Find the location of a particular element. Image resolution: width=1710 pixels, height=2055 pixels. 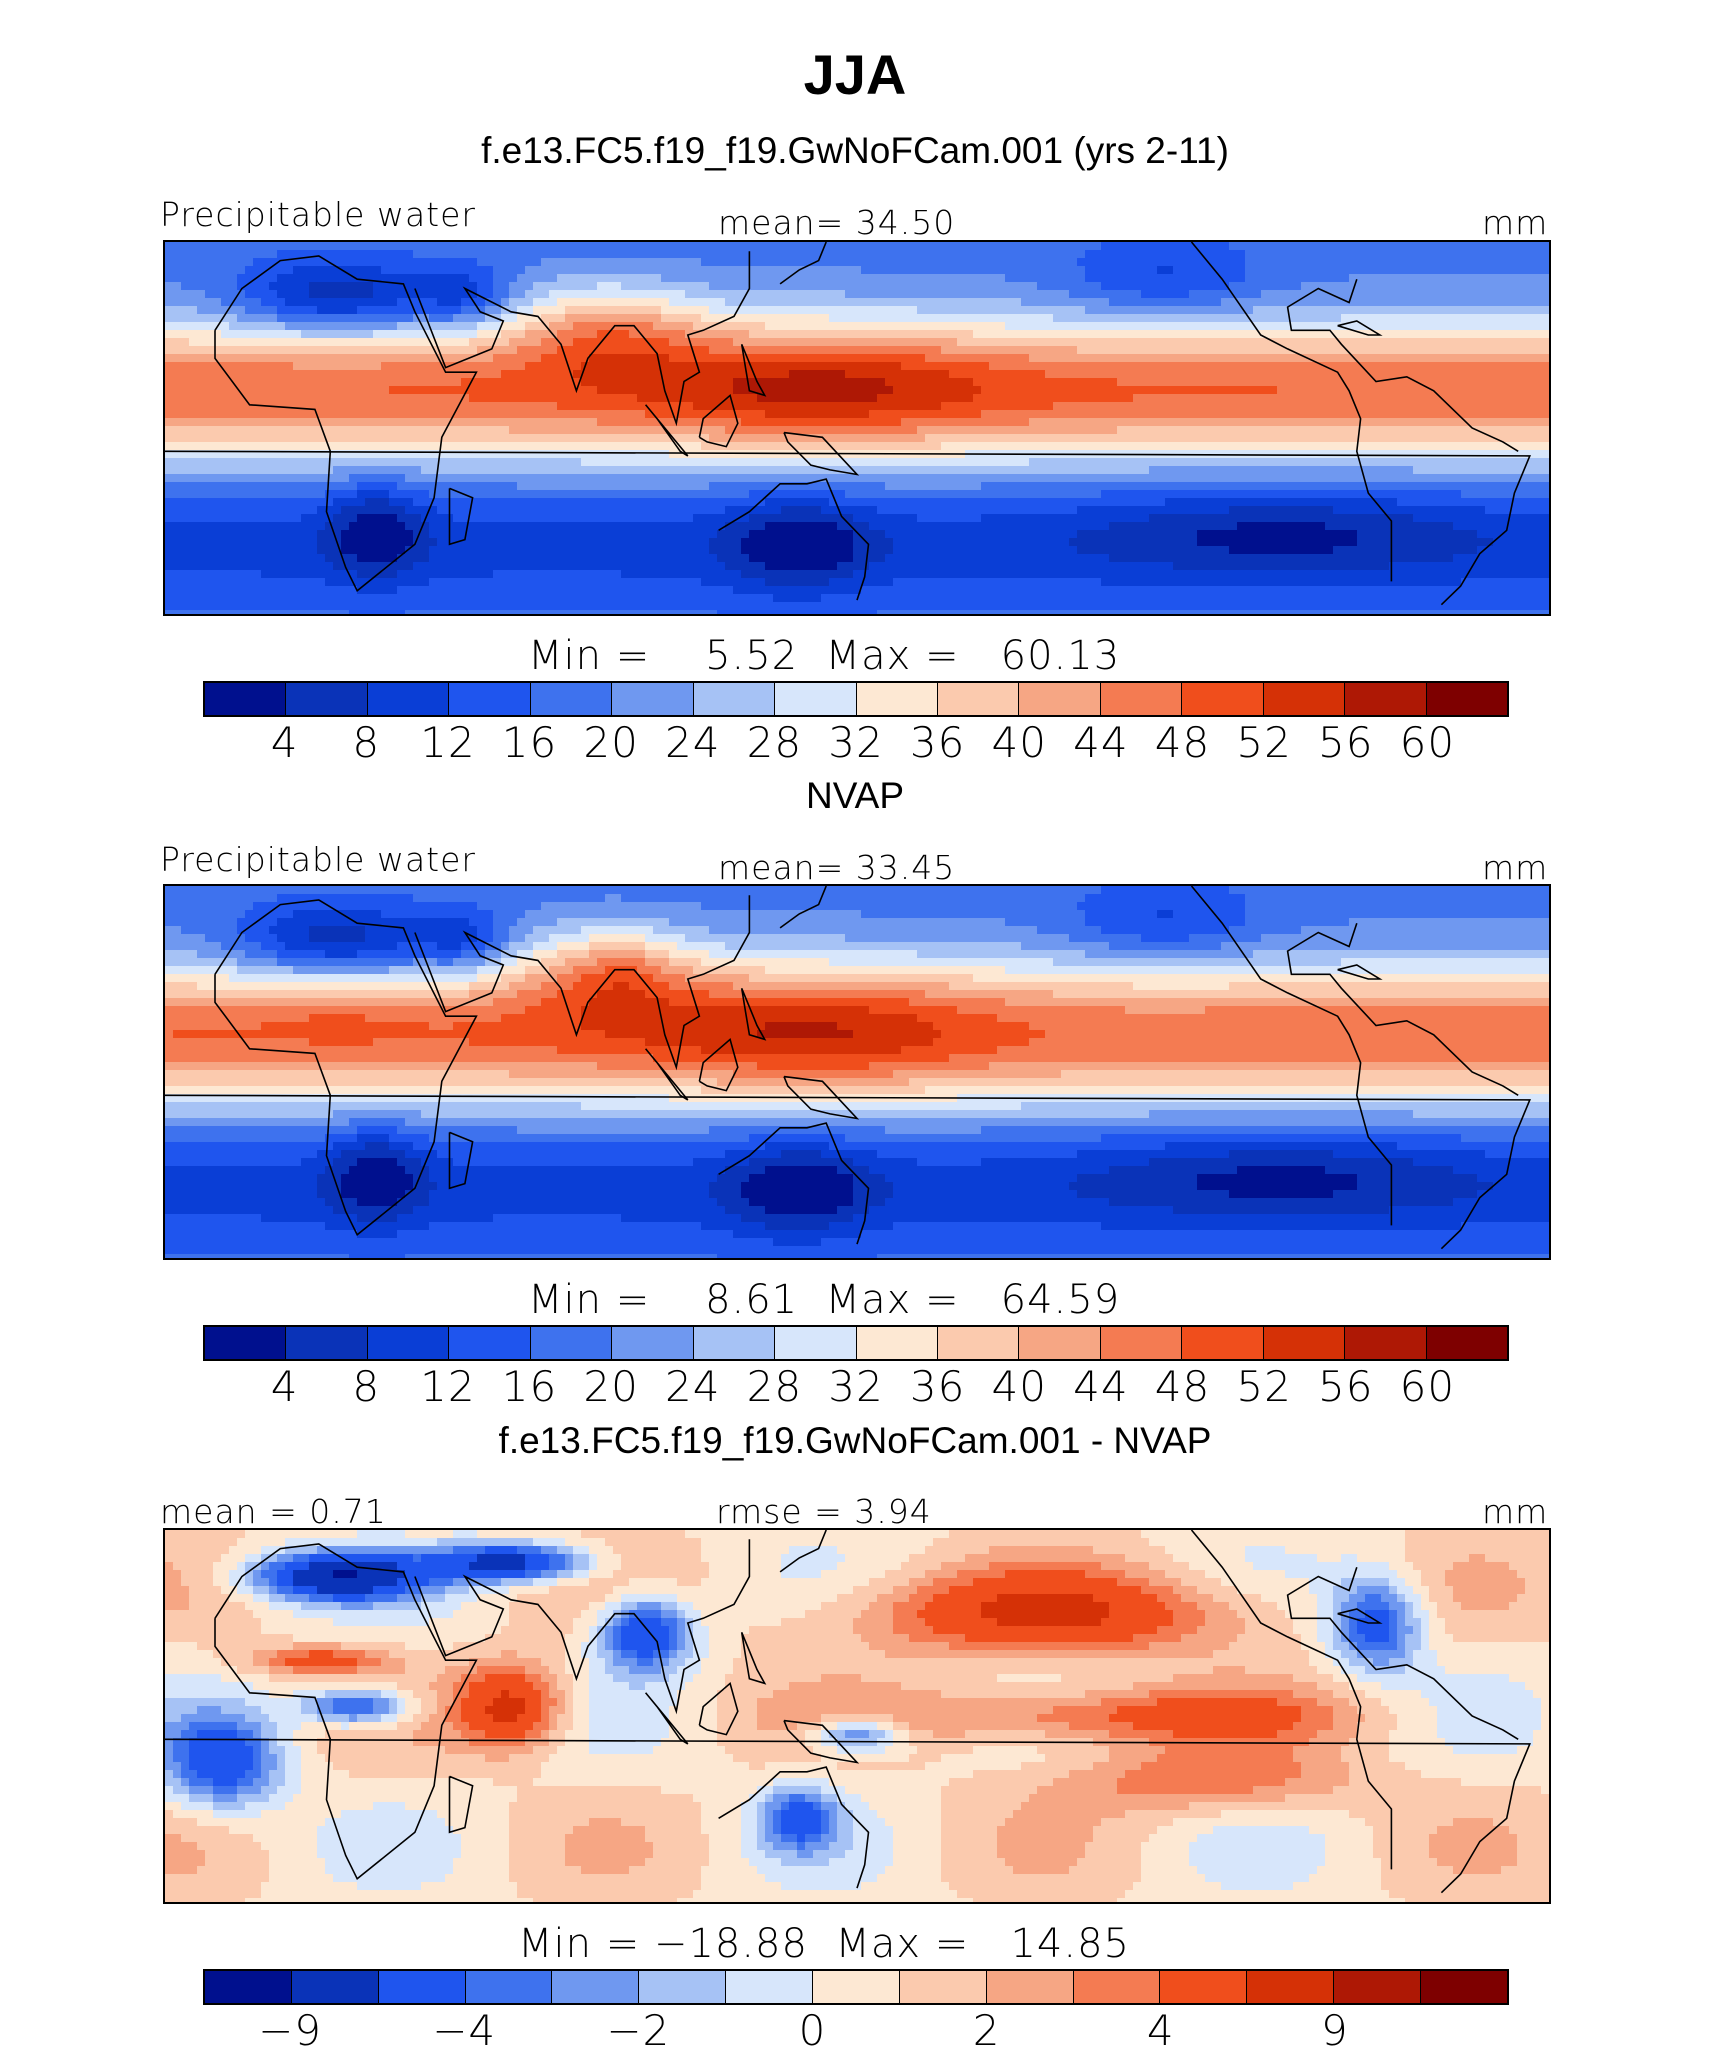

panel-3-colorbar is located at coordinates (856, 1987).